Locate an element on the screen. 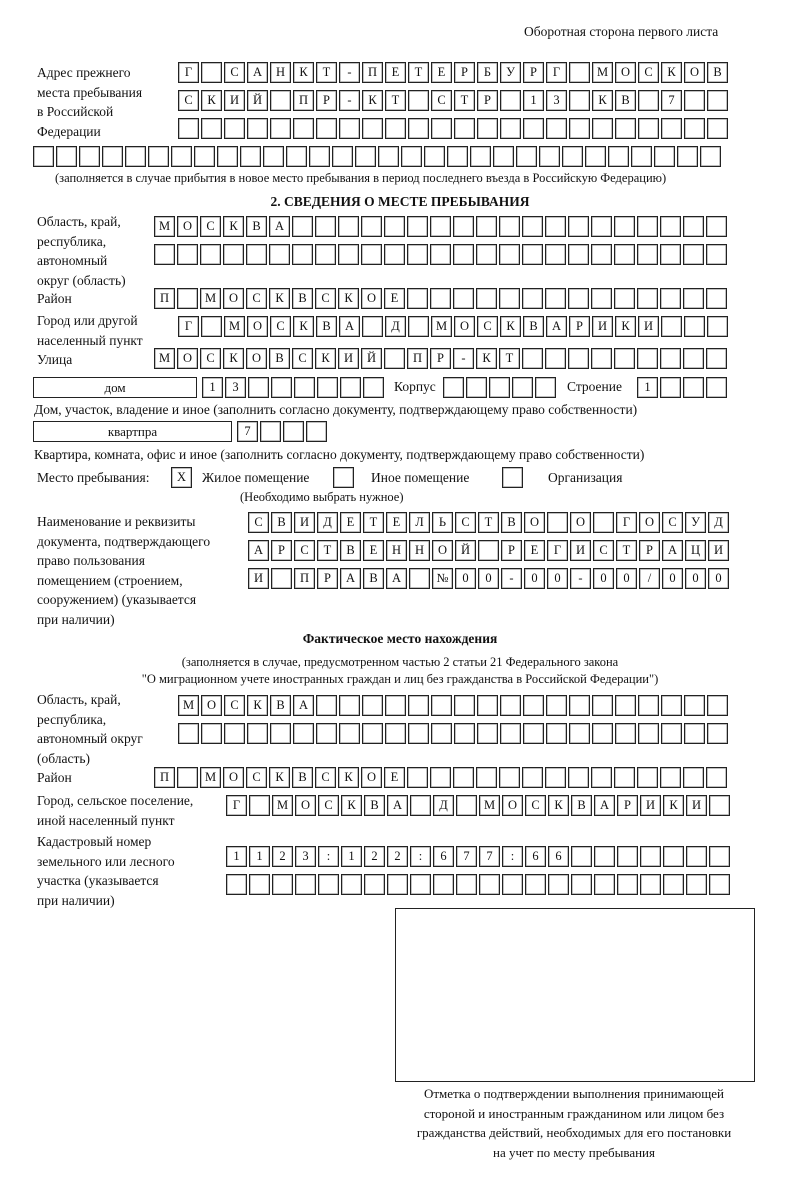 Image resolution: width=800 pixels, height=1180 pixels. building-row: 1 is located at coordinates (683, 387).